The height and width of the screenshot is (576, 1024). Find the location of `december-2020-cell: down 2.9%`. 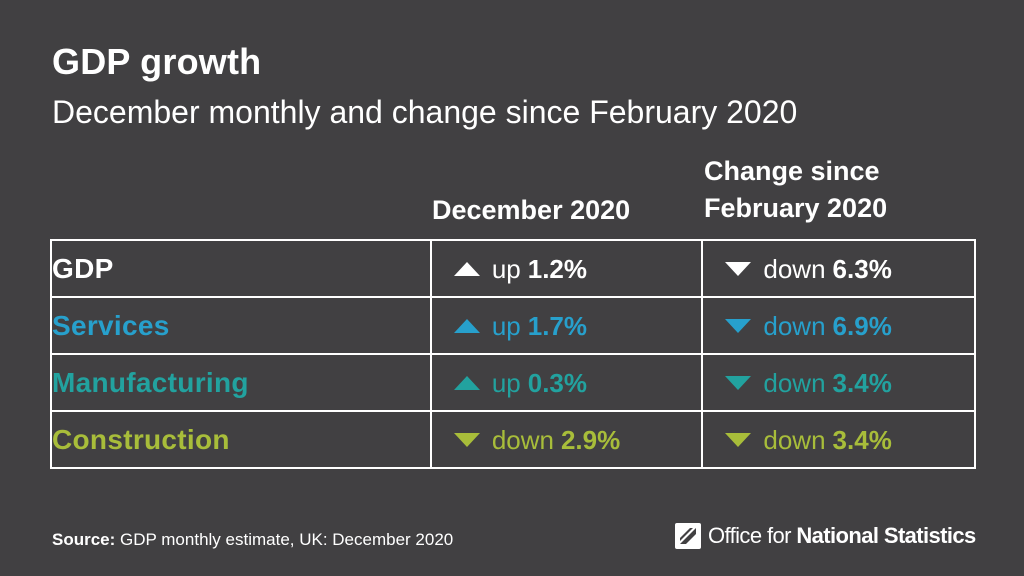

december-2020-cell: down 2.9% is located at coordinates (566, 439).